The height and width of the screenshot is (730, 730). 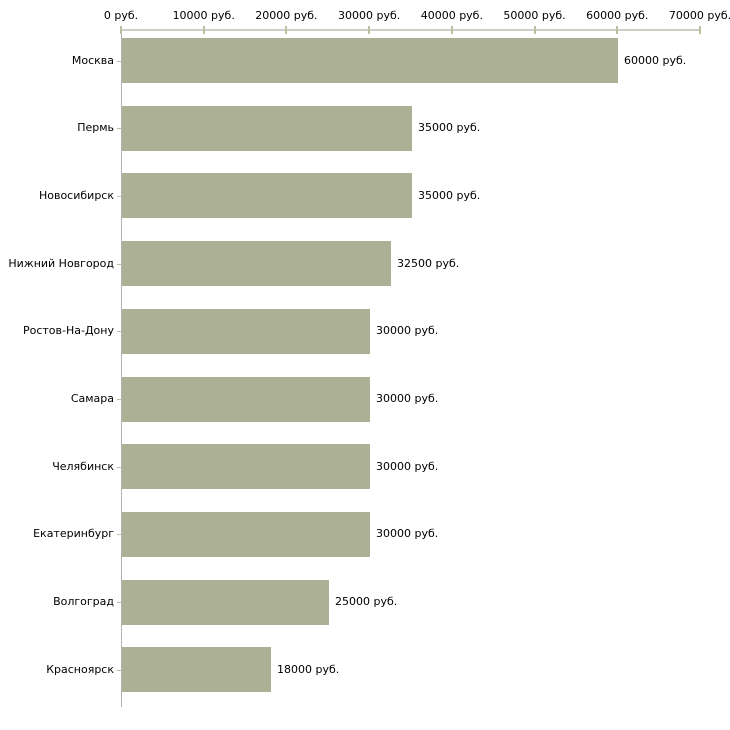 I want to click on value-label: 18000 руб., so click(x=308, y=669).